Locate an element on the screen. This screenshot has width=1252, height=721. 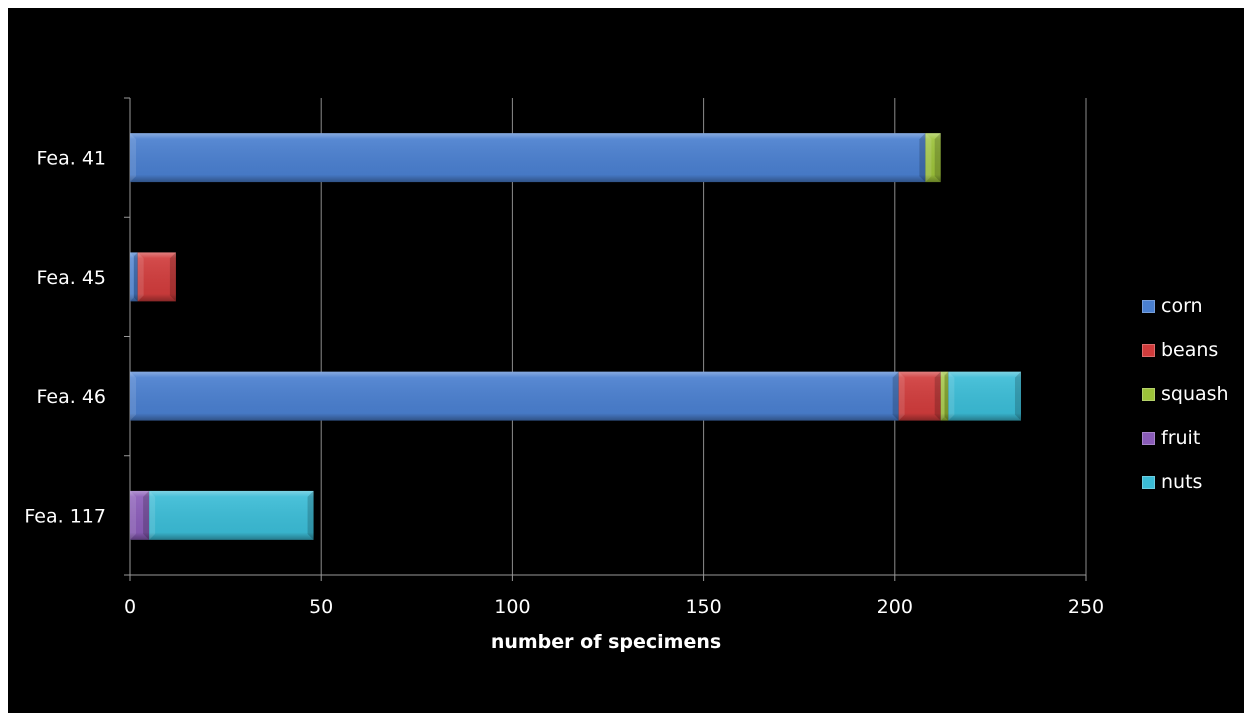
y-category-label: Fea. 45 is located at coordinates (71, 278).